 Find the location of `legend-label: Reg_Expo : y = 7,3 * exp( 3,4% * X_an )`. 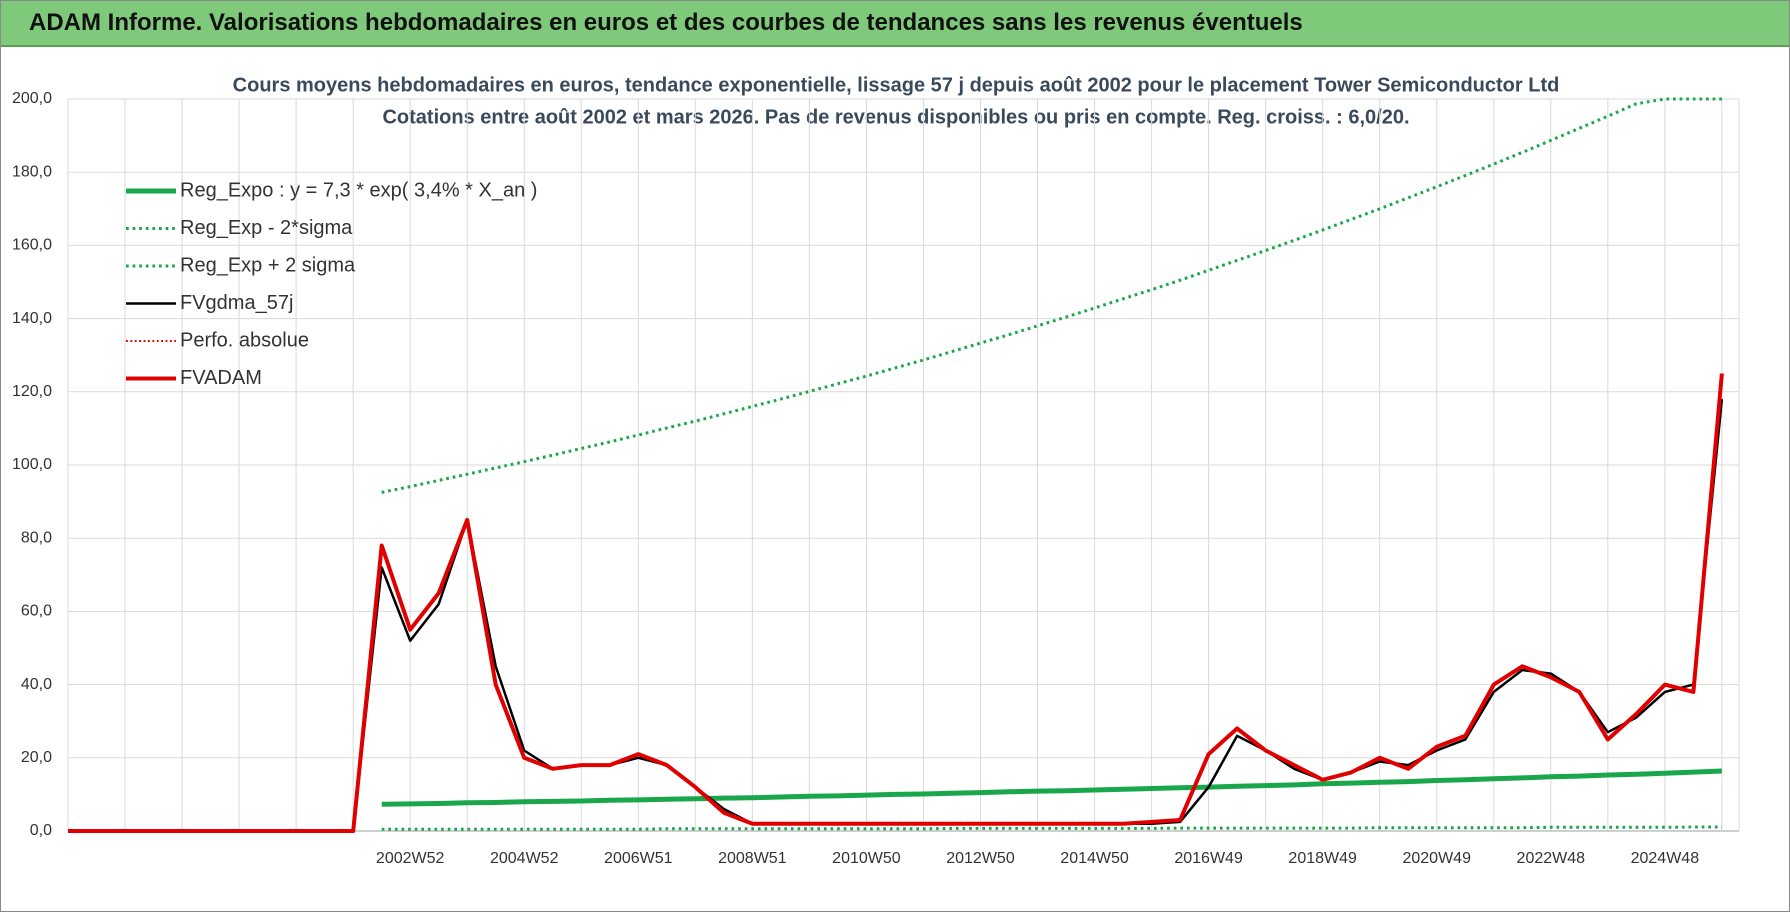

legend-label: Reg_Expo : y = 7,3 * exp( 3,4% * X_an ) is located at coordinates (358, 190).